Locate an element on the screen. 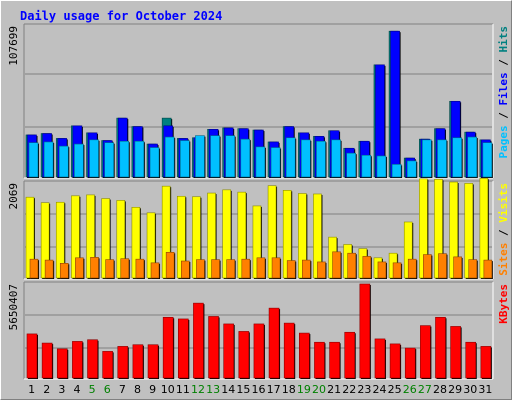 Image resolution: width=512 pixels, height=400 pixels. kbytes-panel-legend-part: KBytes is located at coordinates (503, 304).